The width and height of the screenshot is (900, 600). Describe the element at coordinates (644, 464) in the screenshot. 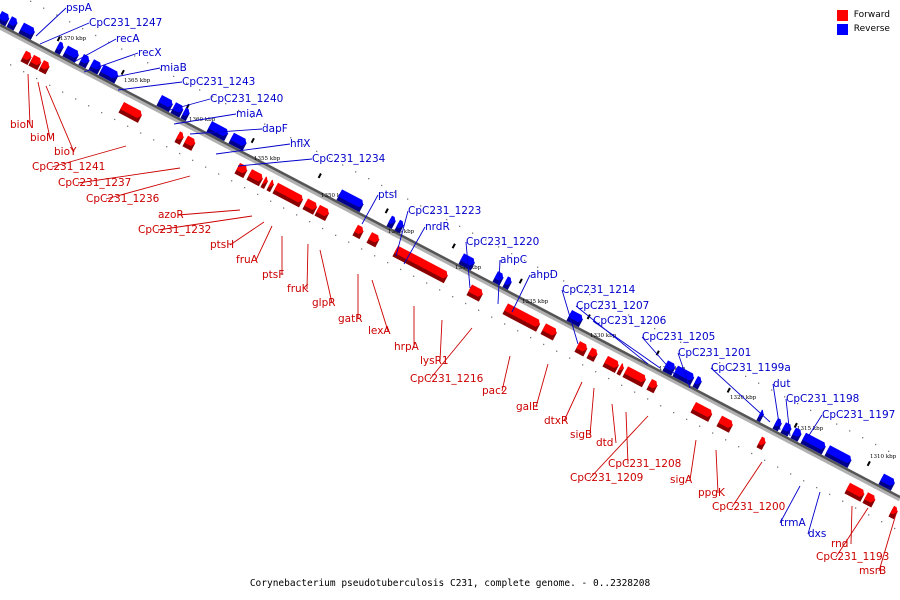

I see `forward-gene-label: CpC231_1208` at that location.